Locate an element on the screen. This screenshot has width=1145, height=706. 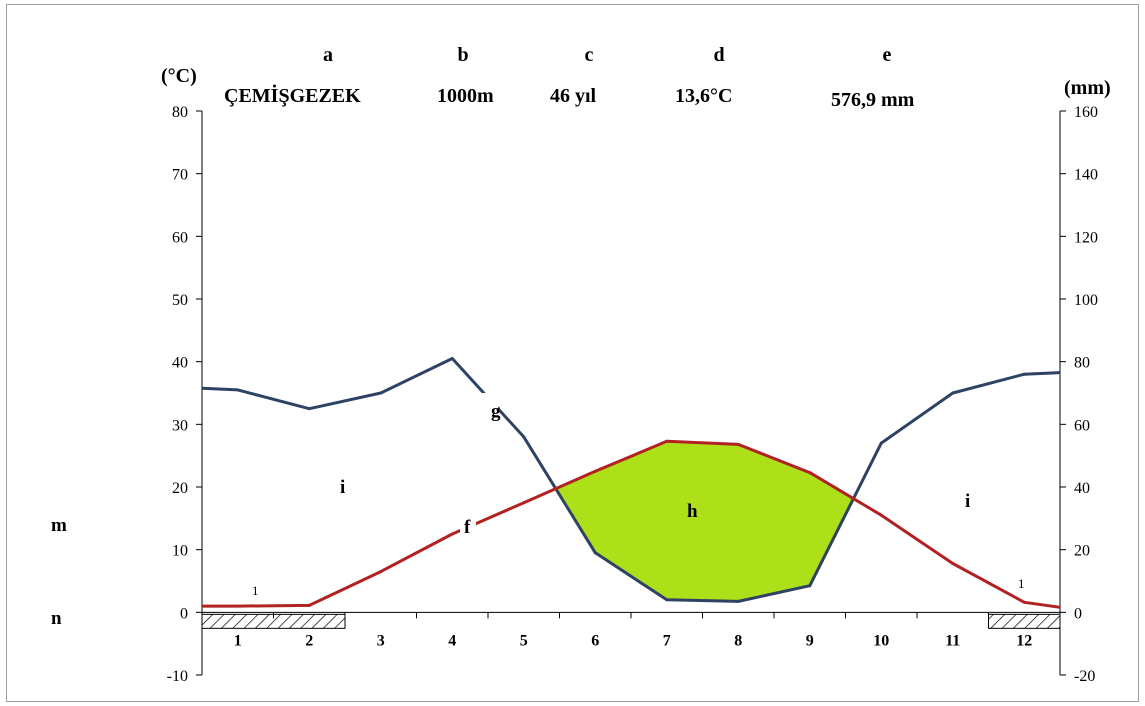
left-tick-label: 0 is located at coordinates (184, 613).